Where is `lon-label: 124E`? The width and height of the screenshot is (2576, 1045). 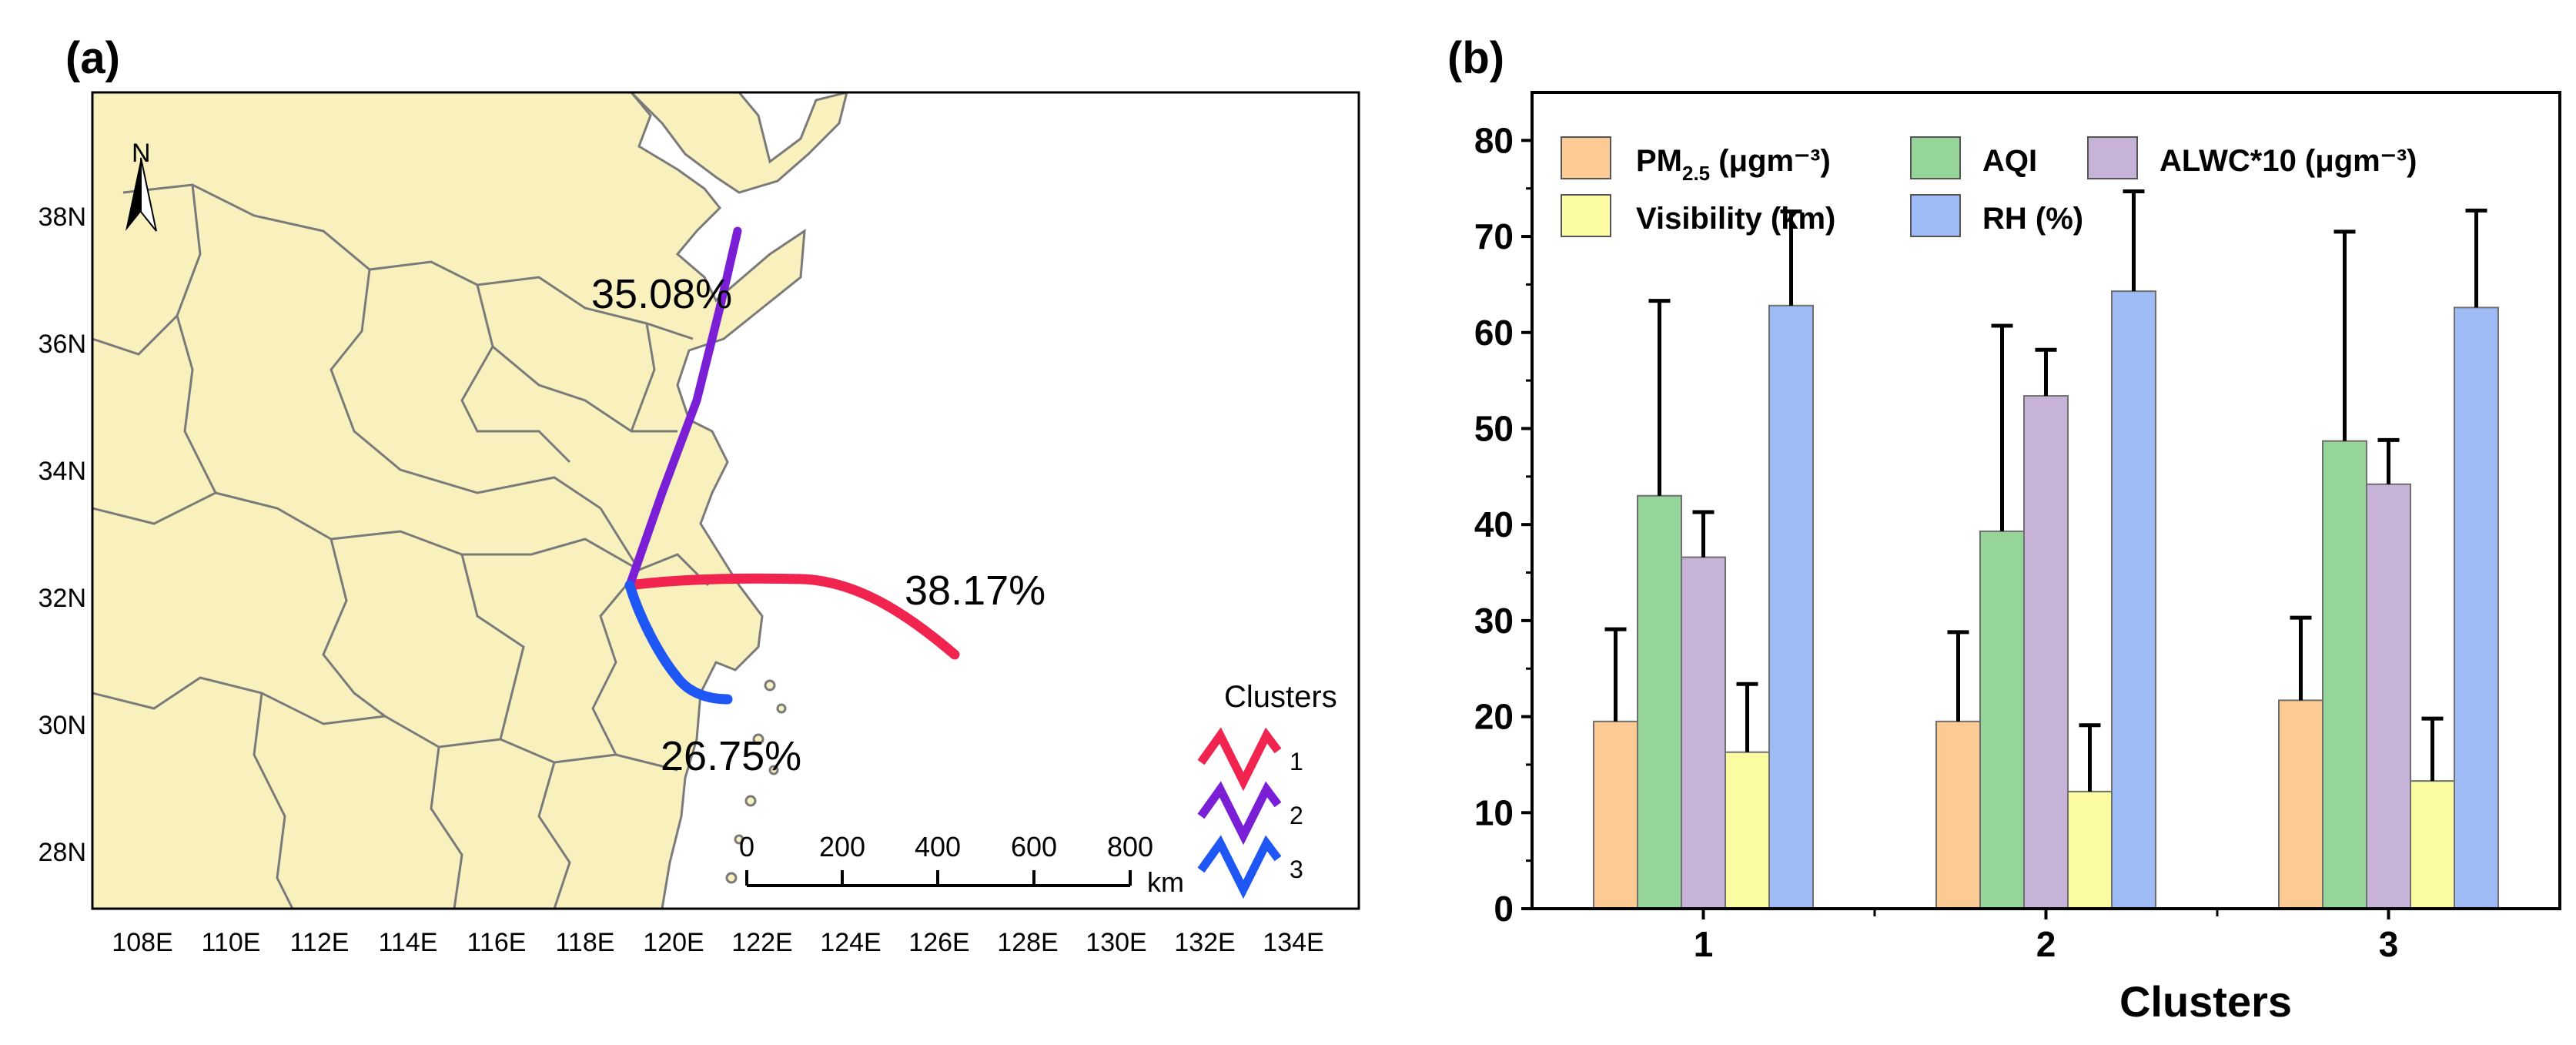
lon-label: 124E is located at coordinates (851, 942).